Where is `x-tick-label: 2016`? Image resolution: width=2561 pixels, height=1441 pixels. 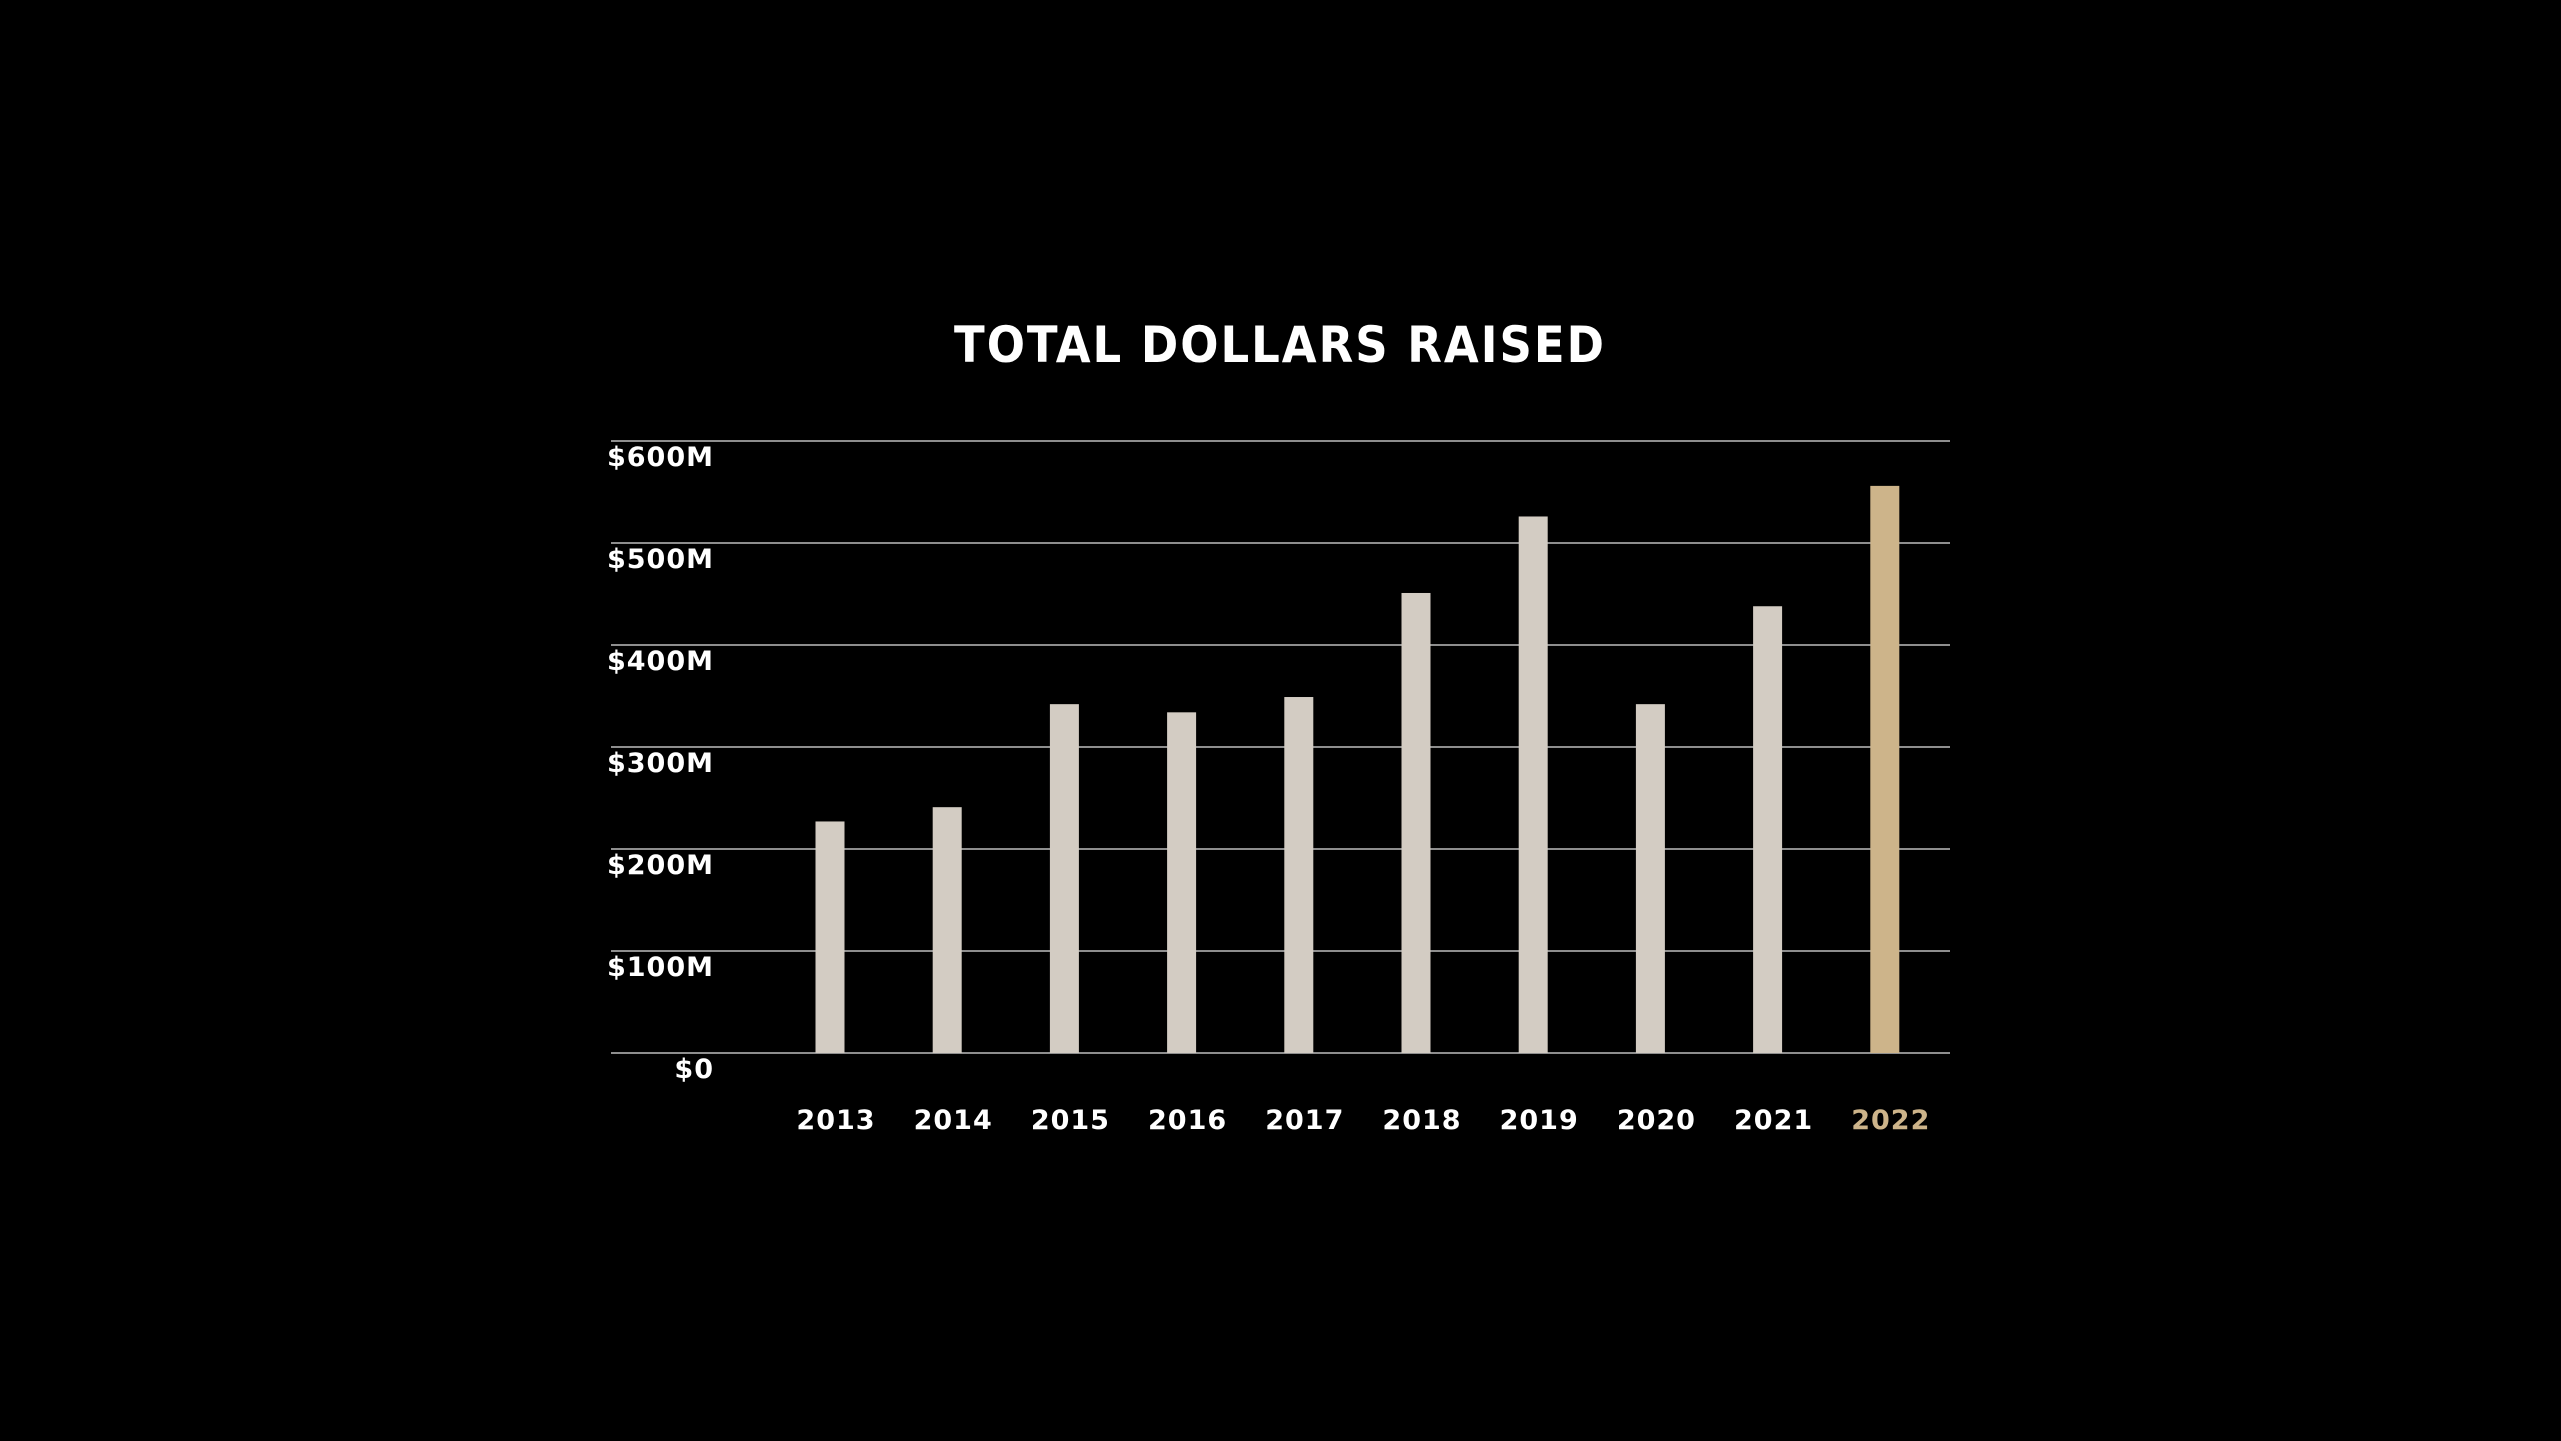
x-tick-label: 2016 is located at coordinates (1187, 1120).